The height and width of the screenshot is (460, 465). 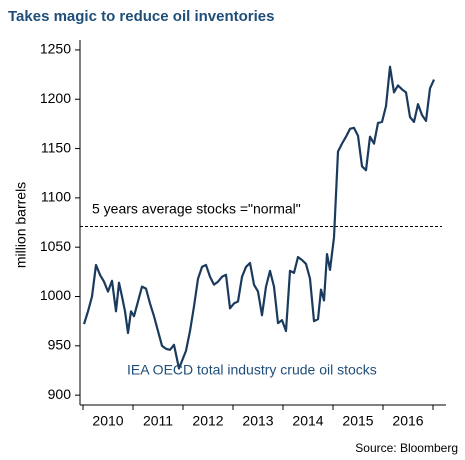 What do you see at coordinates (55, 49) in the screenshot?
I see `y-tick-label: 1250` at bounding box center [55, 49].